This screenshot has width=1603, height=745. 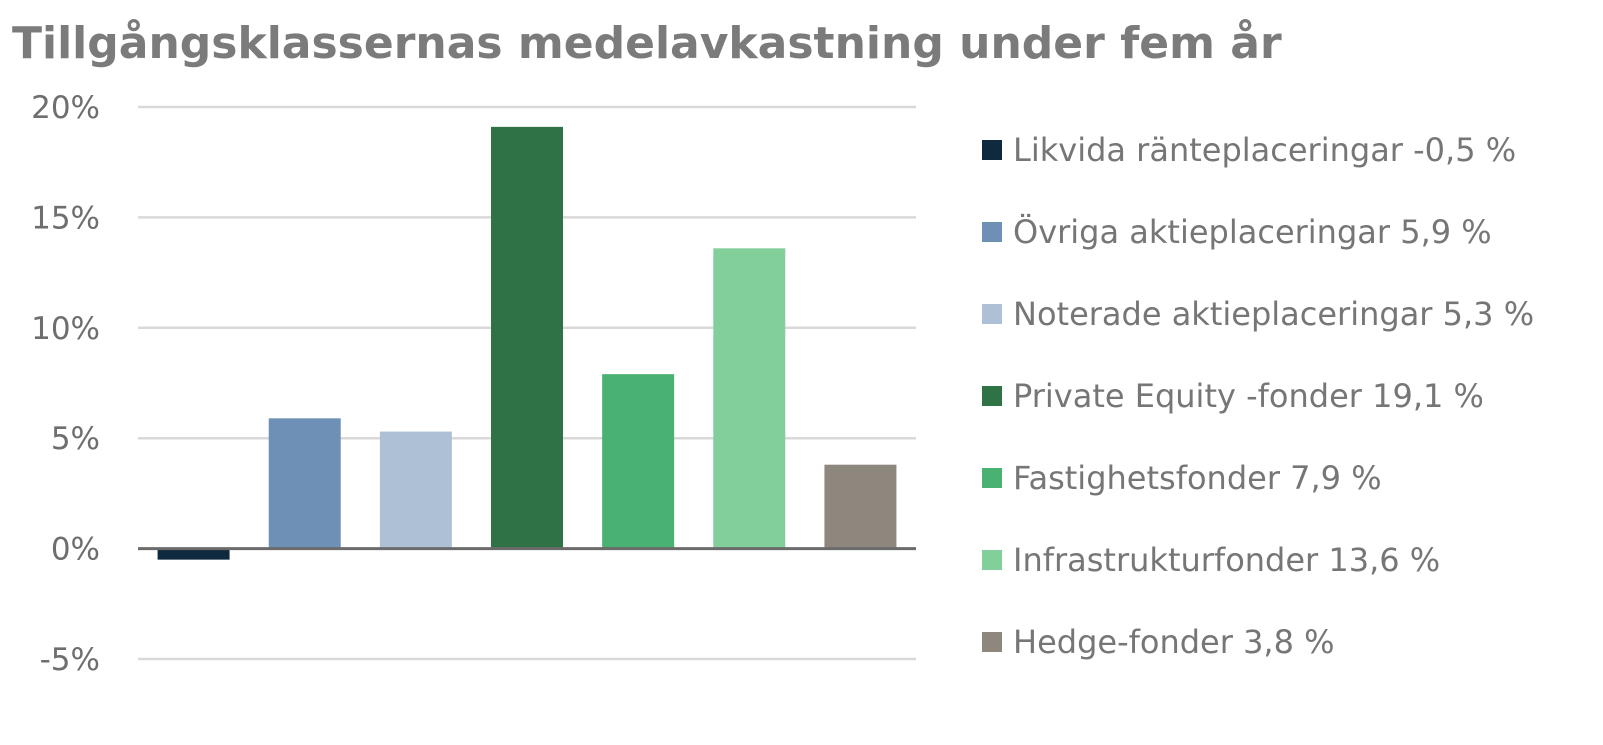 I want to click on legend-item: Noterade aktieplaceringar 5,3 %, so click(x=1258, y=314).